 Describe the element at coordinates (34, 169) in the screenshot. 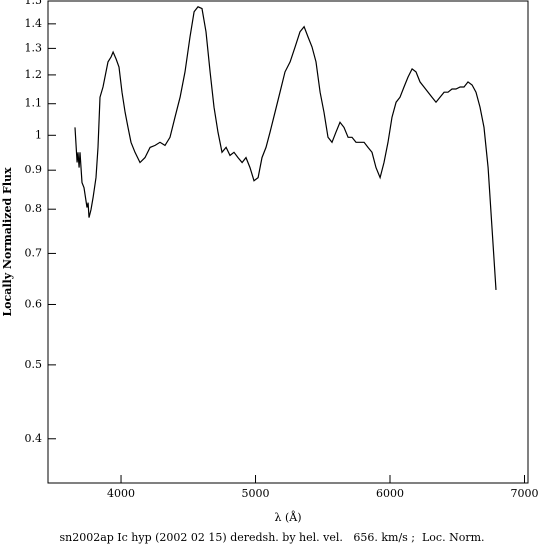

I see `y-tick-label: 0.9` at that location.